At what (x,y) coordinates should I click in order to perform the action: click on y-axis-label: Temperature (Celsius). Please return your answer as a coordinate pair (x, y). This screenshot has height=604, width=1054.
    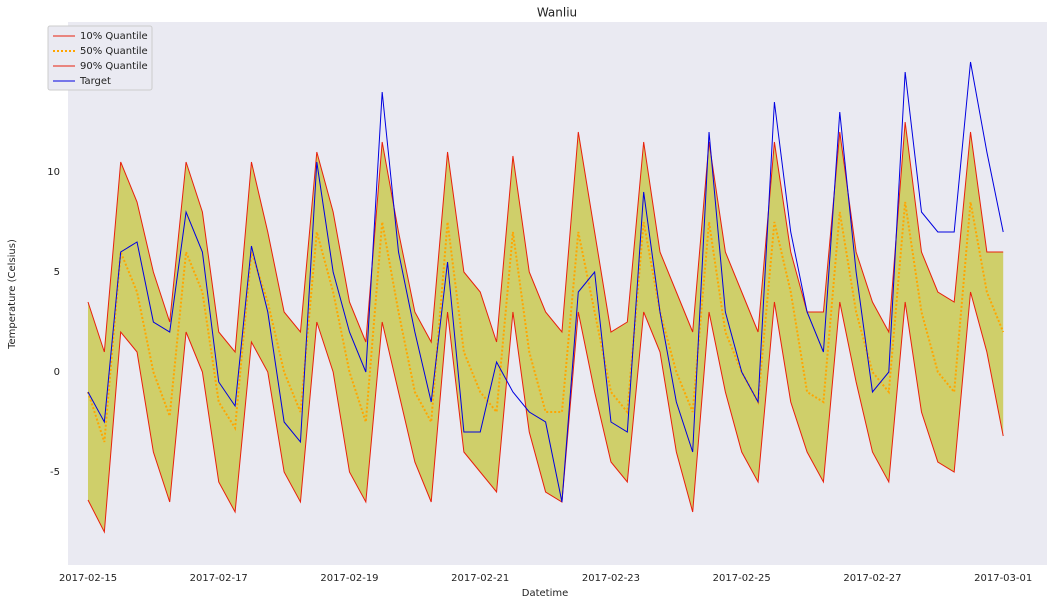
    Looking at the image, I should click on (12, 294).